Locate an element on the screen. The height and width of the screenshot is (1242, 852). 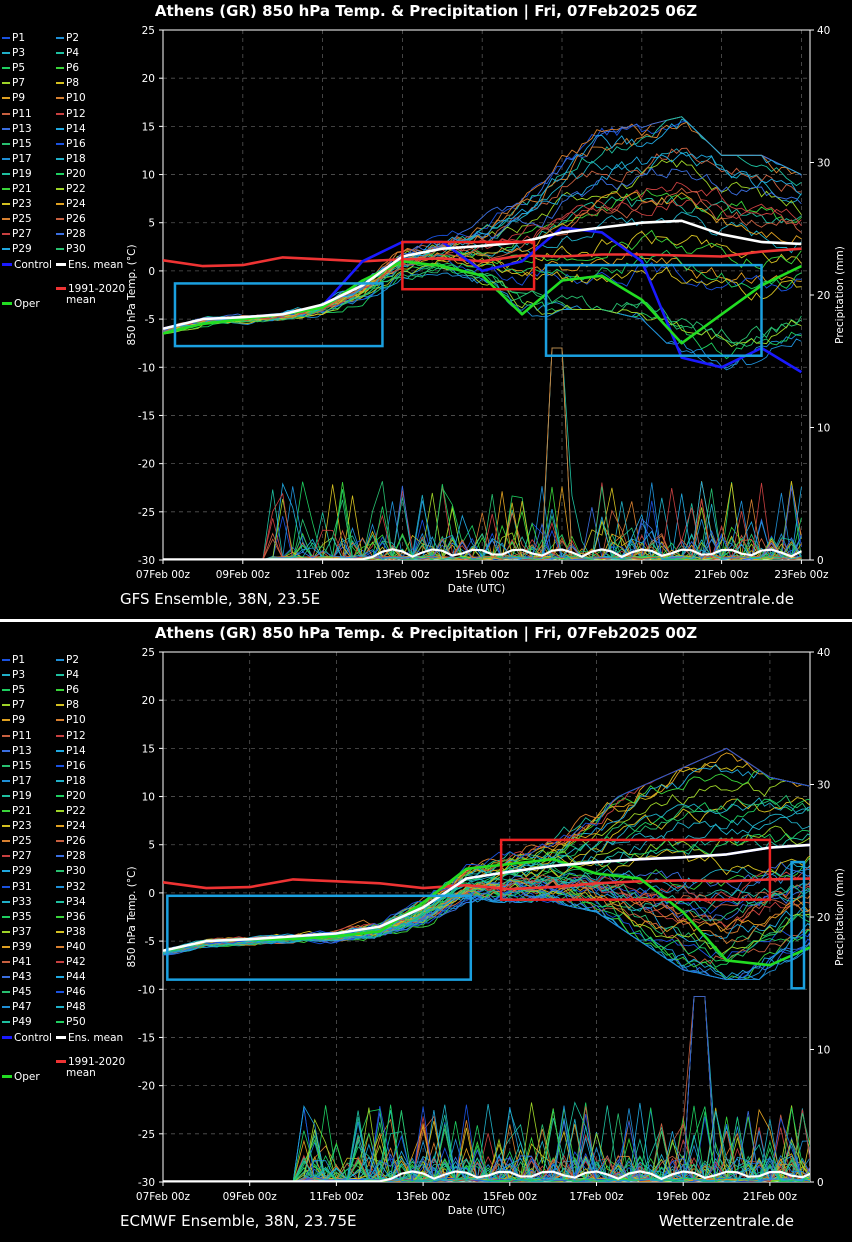
legend-label: P40 is located at coordinates (76, 946).